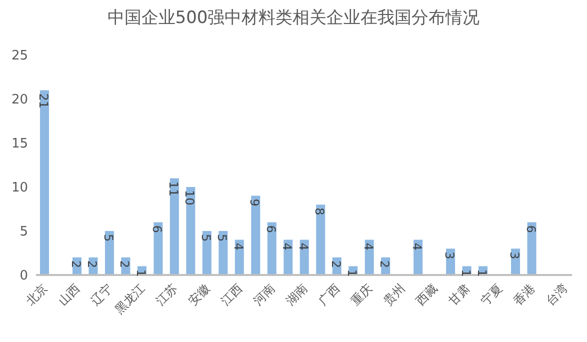 The height and width of the screenshot is (342, 587). What do you see at coordinates (24, 276) in the screenshot?
I see `y-tick-label: 0` at bounding box center [24, 276].